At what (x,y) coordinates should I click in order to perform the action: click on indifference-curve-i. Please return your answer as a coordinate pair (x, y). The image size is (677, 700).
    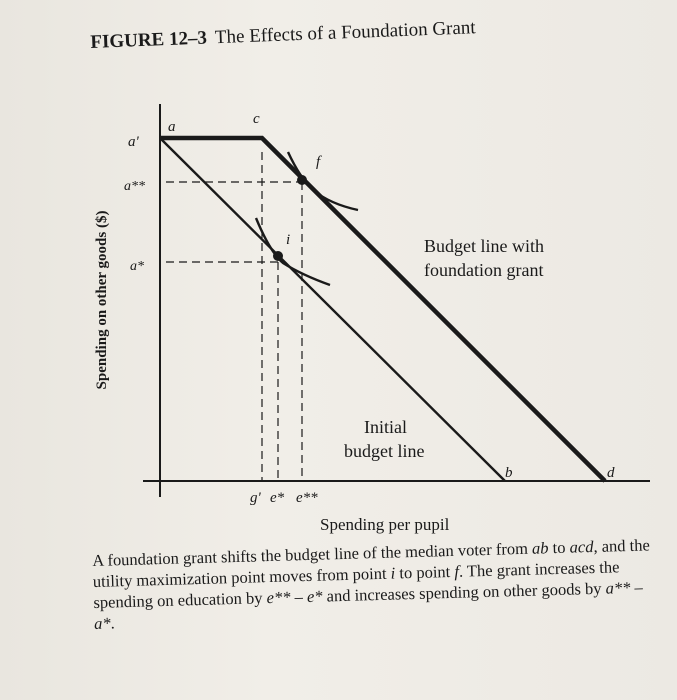
    Looking at the image, I should click on (292, 252).